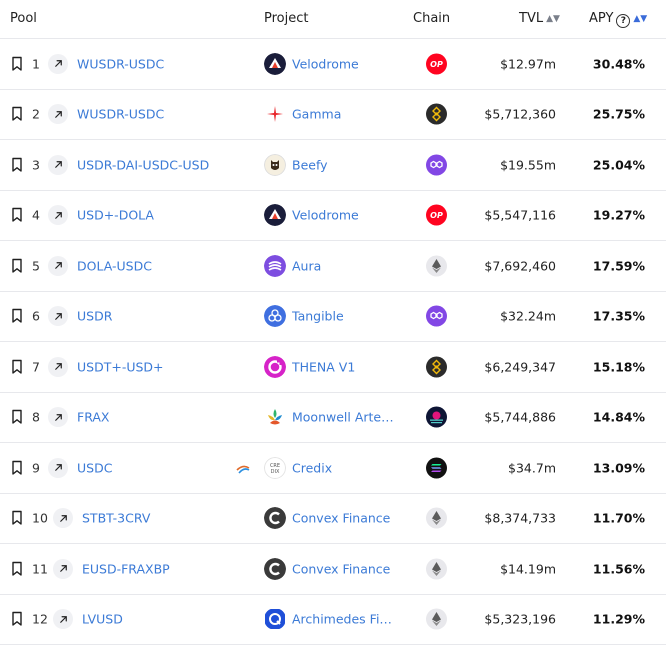 This screenshot has width=666, height=645. Describe the element at coordinates (93, 417) in the screenshot. I see `pool-link: FRAX` at that location.